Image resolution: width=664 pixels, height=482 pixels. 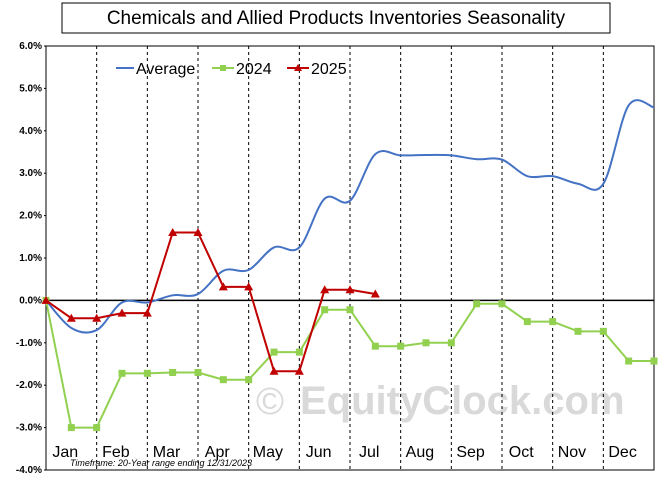 I want to click on x-tick-label: Sep, so click(x=470, y=452).